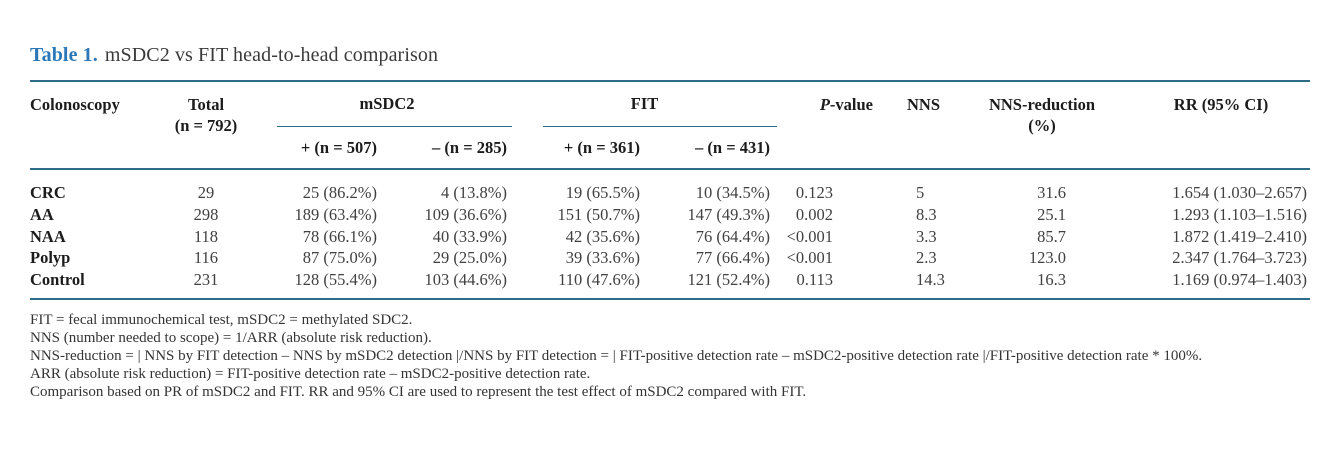 The width and height of the screenshot is (1330, 462). Describe the element at coordinates (930, 280) in the screenshot. I see `cell-control-nns: 14.3` at that location.